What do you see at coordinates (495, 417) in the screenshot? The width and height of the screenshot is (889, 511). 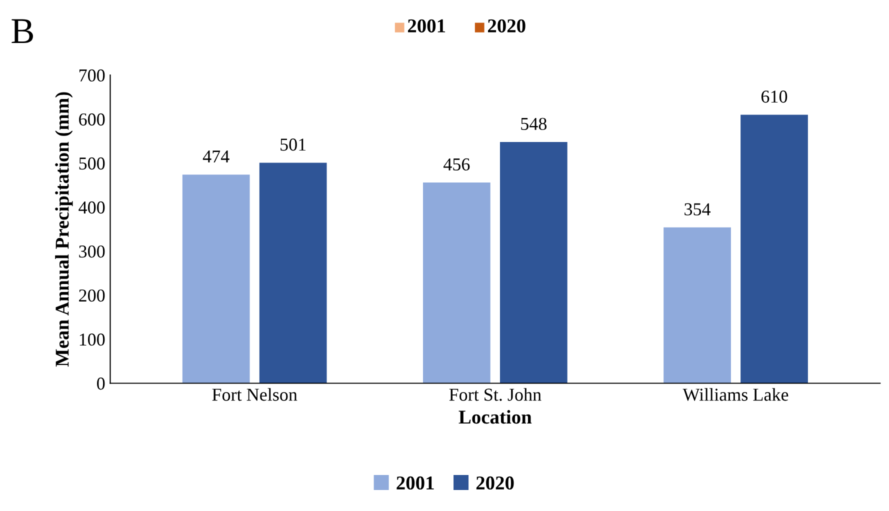 I see `x-axis-title: Location` at bounding box center [495, 417].